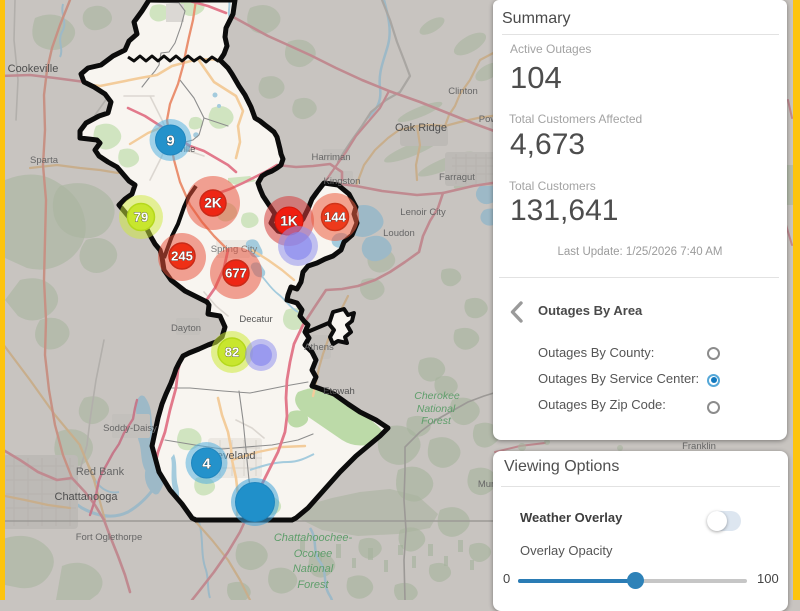 The width and height of the screenshot is (800, 611). What do you see at coordinates (236, 273) in the screenshot?
I see `svg-text: 677` at bounding box center [236, 273].